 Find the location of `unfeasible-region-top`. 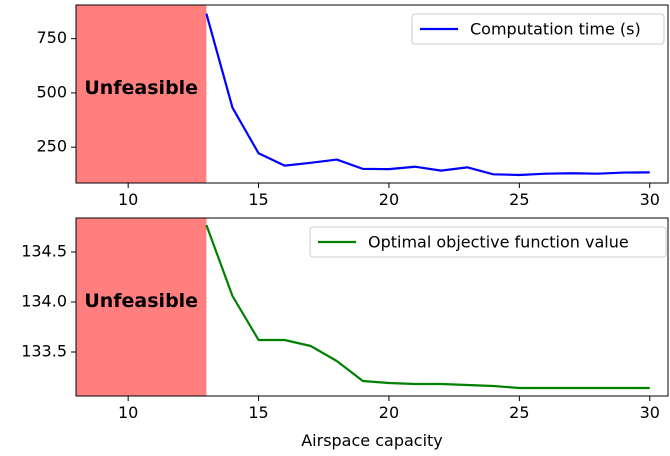

unfeasible-region-top is located at coordinates (141, 94).